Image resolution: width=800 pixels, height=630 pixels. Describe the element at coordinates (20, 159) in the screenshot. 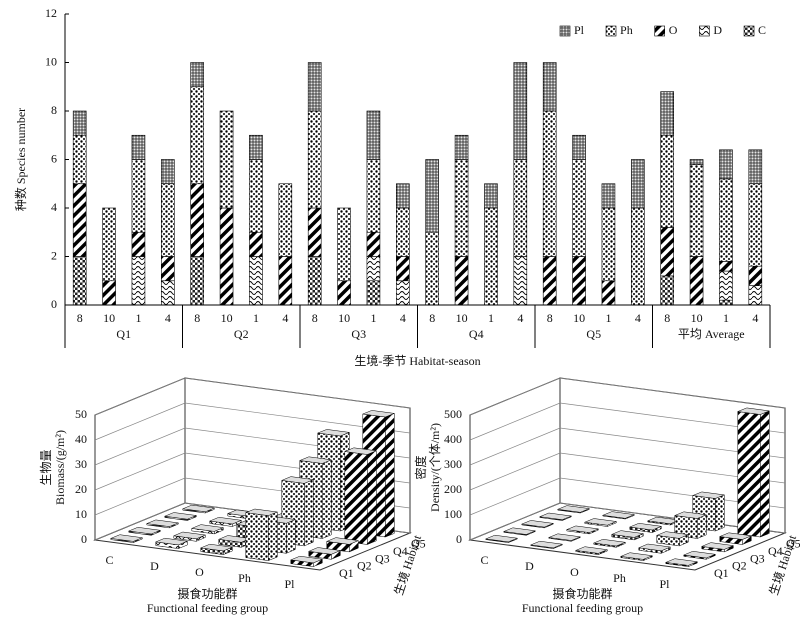

I see `y-axis-title: 种数 Species number` at that location.